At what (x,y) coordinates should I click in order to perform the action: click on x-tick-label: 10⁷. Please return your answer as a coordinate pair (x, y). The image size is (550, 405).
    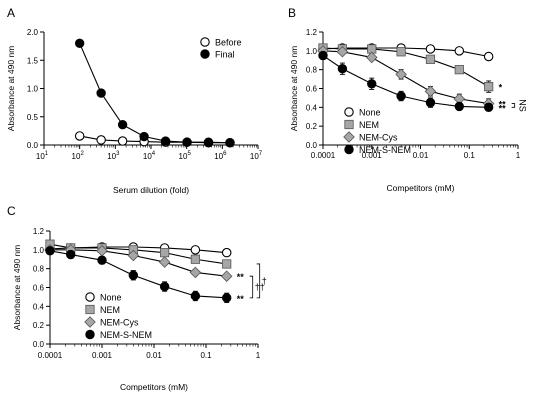
    Looking at the image, I should click on (256, 156).